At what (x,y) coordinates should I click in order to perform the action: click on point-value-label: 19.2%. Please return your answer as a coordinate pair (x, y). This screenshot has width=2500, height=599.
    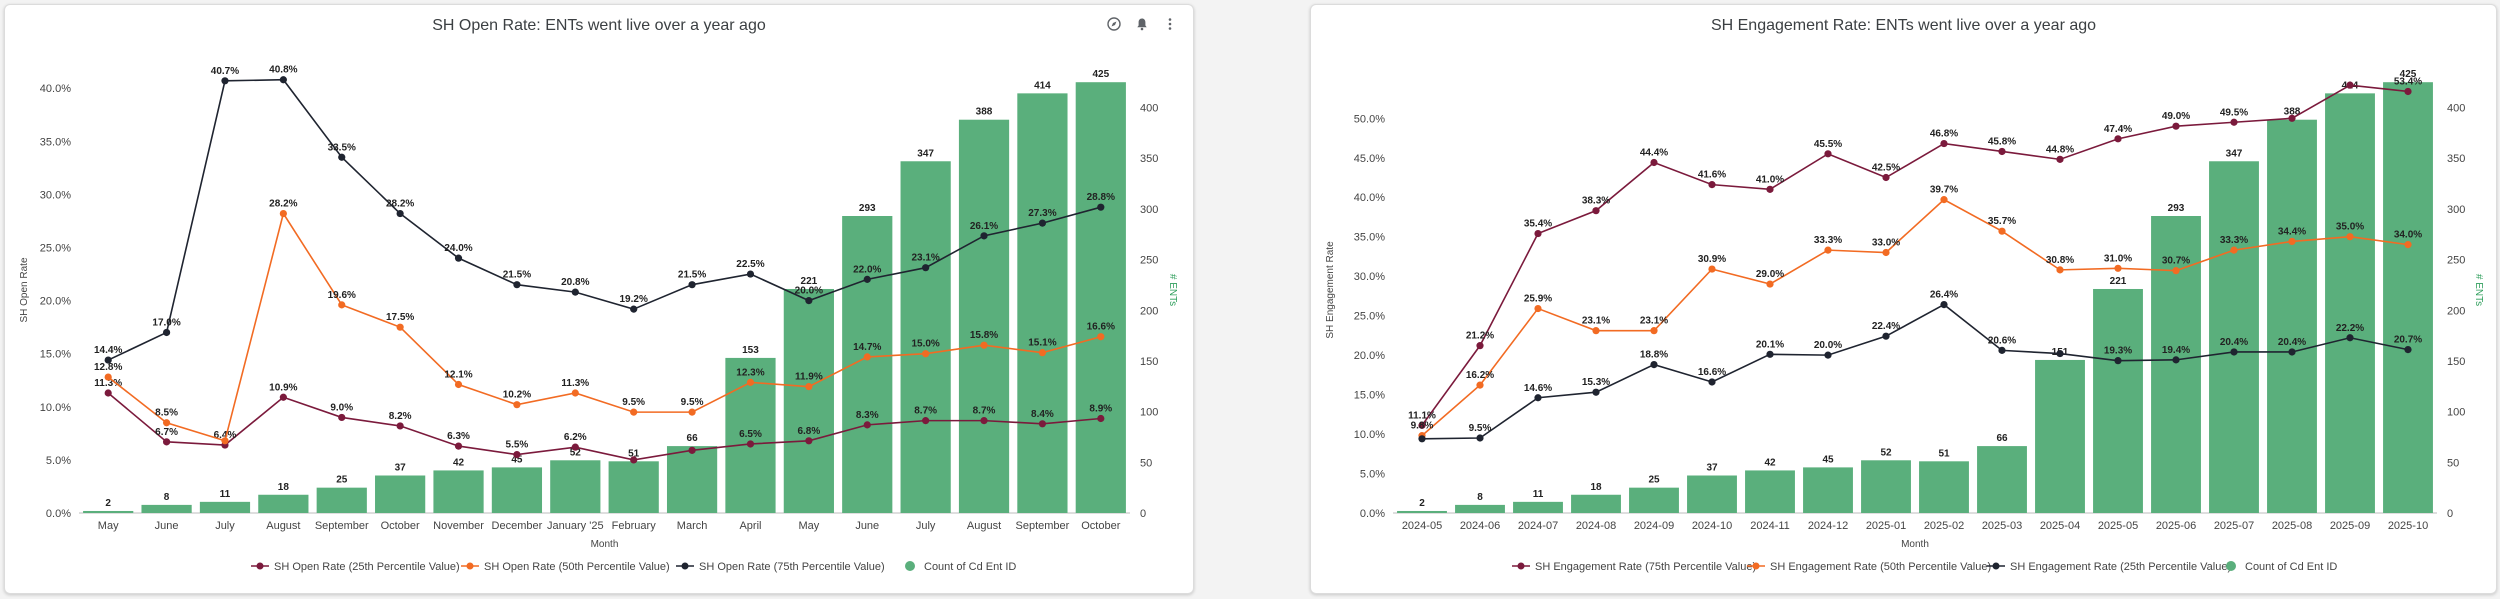
    Looking at the image, I should click on (634, 299).